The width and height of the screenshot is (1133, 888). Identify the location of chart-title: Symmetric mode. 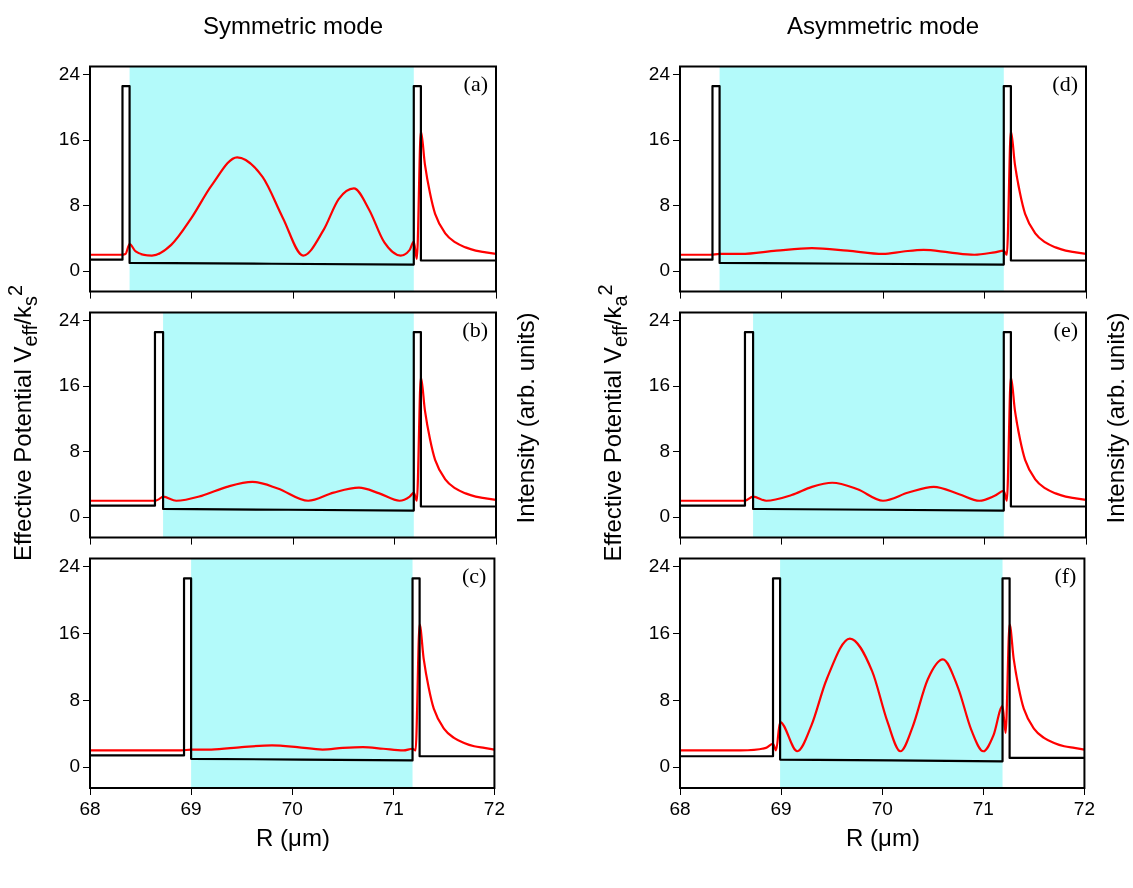
(292, 26).